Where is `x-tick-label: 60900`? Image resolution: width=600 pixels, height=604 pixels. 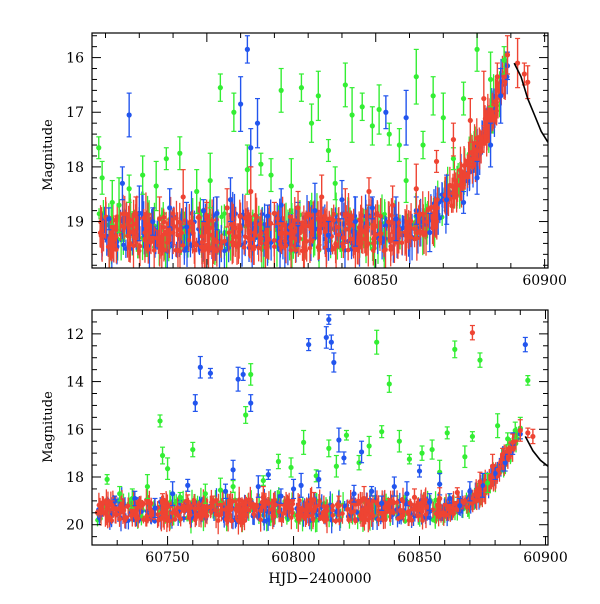
x-tick-label: 60900 is located at coordinates (544, 281).